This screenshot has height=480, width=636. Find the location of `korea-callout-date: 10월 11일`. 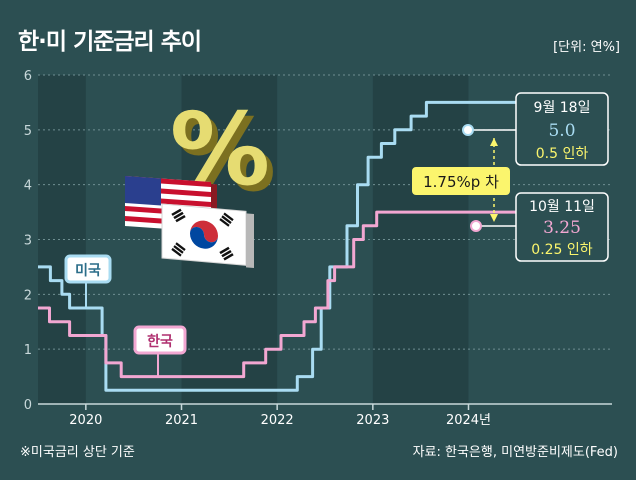

korea-callout-date: 10월 11일 is located at coordinates (562, 207).